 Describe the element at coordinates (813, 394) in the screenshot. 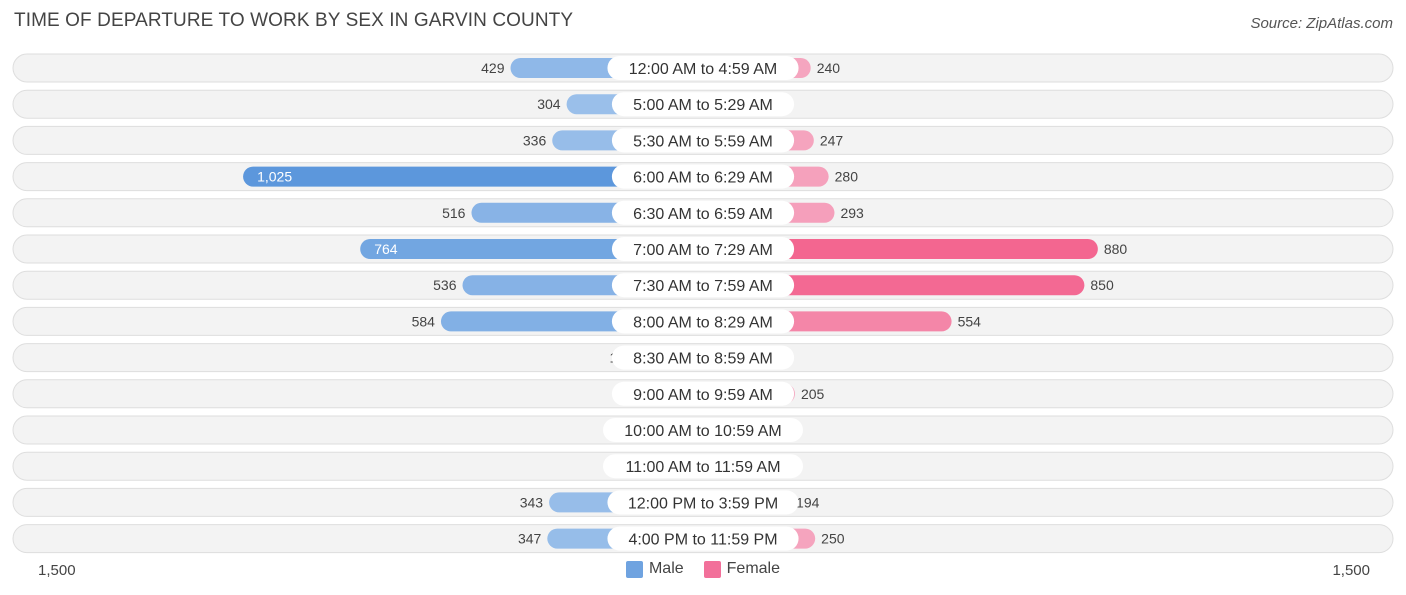

I see `value-label-female: 205` at that location.